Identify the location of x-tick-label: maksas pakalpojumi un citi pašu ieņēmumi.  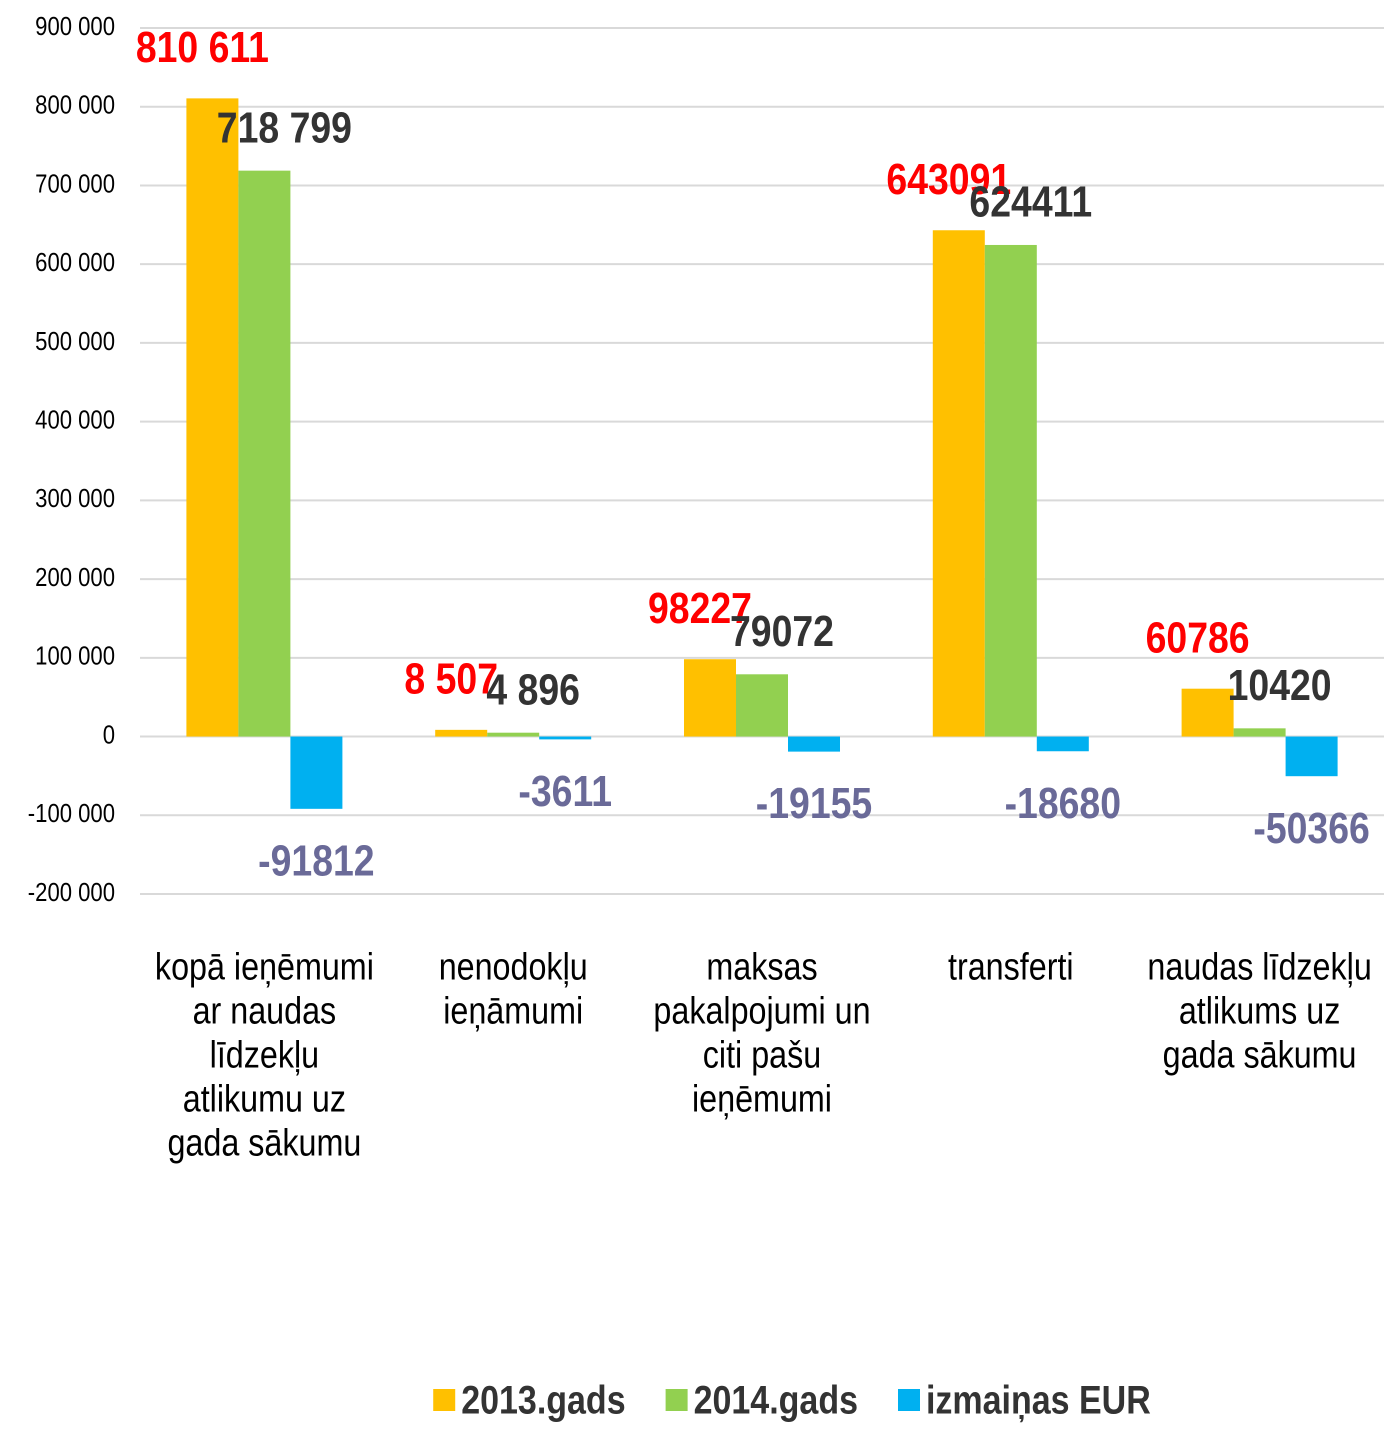
(761, 1034).